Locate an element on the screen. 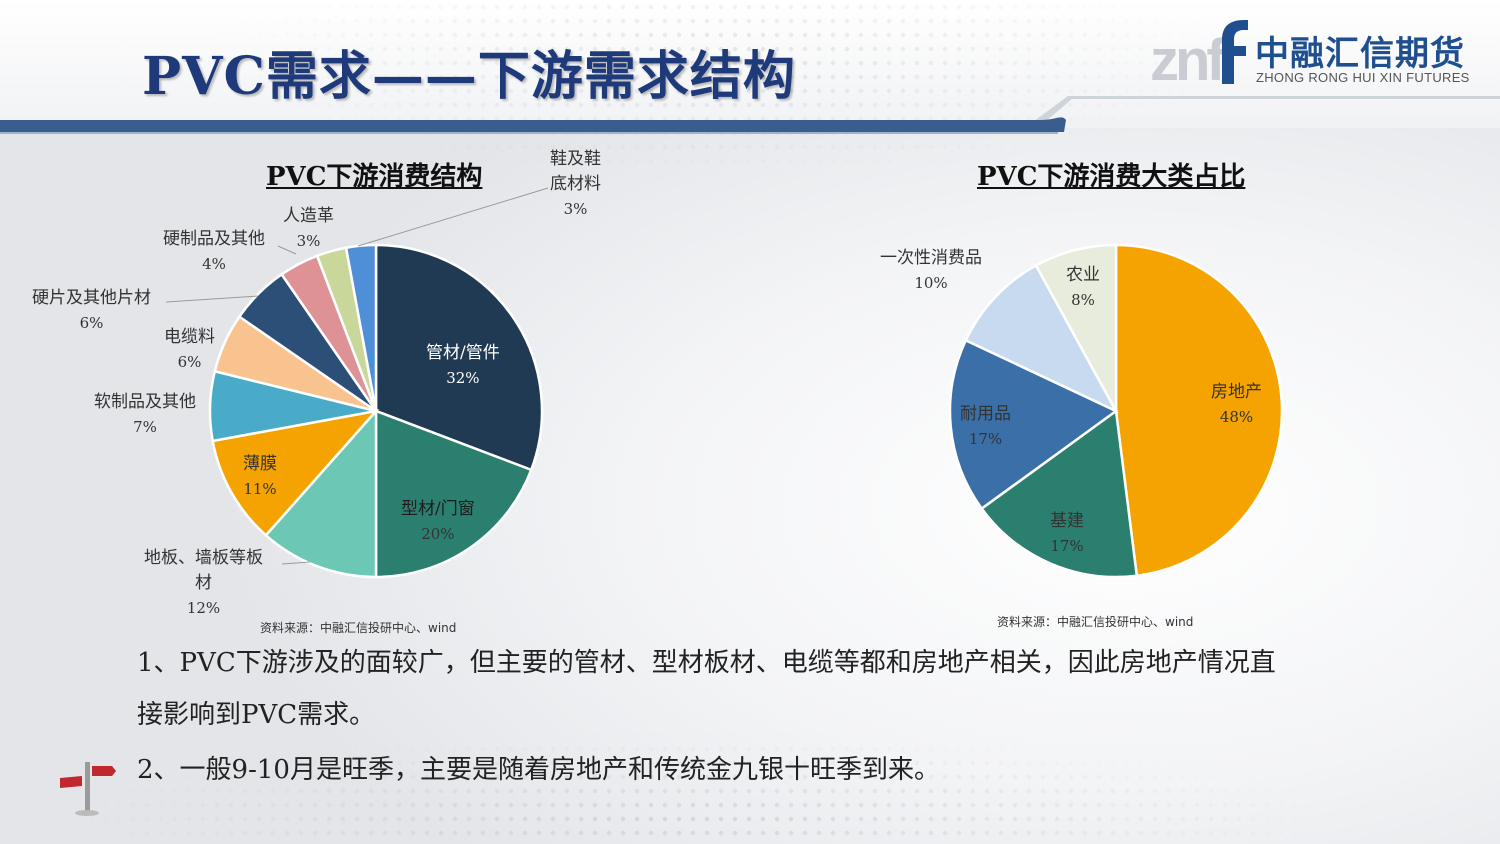  paragraph-1-line-2: 接影响到PVC需求。 is located at coordinates (256, 715).